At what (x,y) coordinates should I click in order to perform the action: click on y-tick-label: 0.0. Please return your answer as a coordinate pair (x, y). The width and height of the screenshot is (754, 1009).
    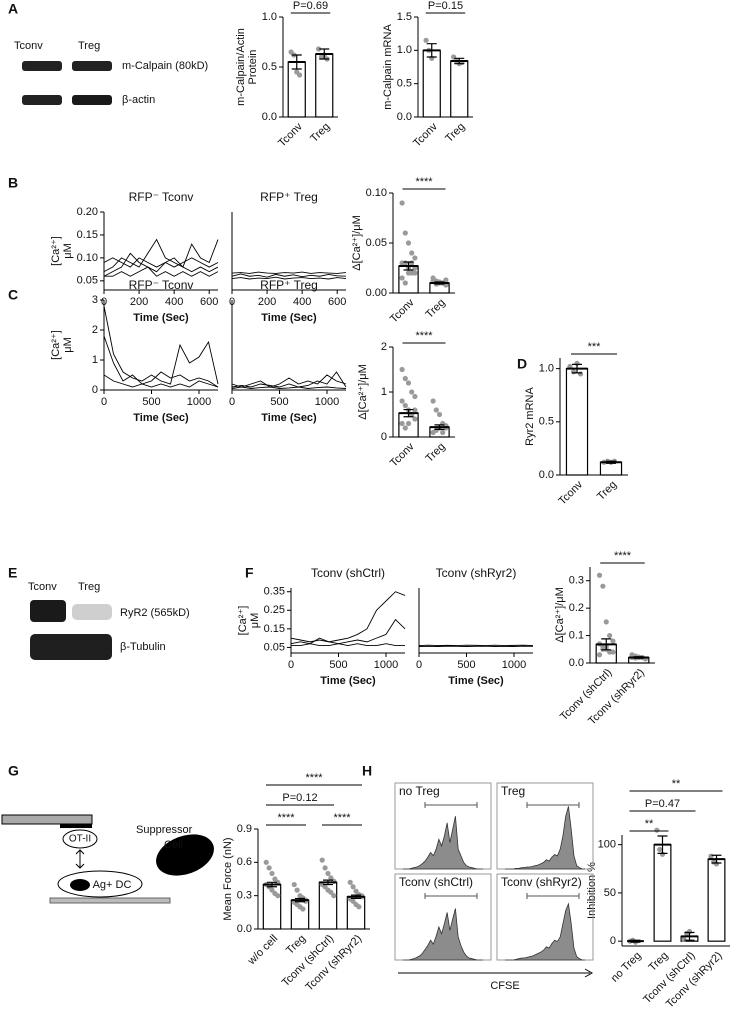
    Looking at the image, I should click on (269, 117).